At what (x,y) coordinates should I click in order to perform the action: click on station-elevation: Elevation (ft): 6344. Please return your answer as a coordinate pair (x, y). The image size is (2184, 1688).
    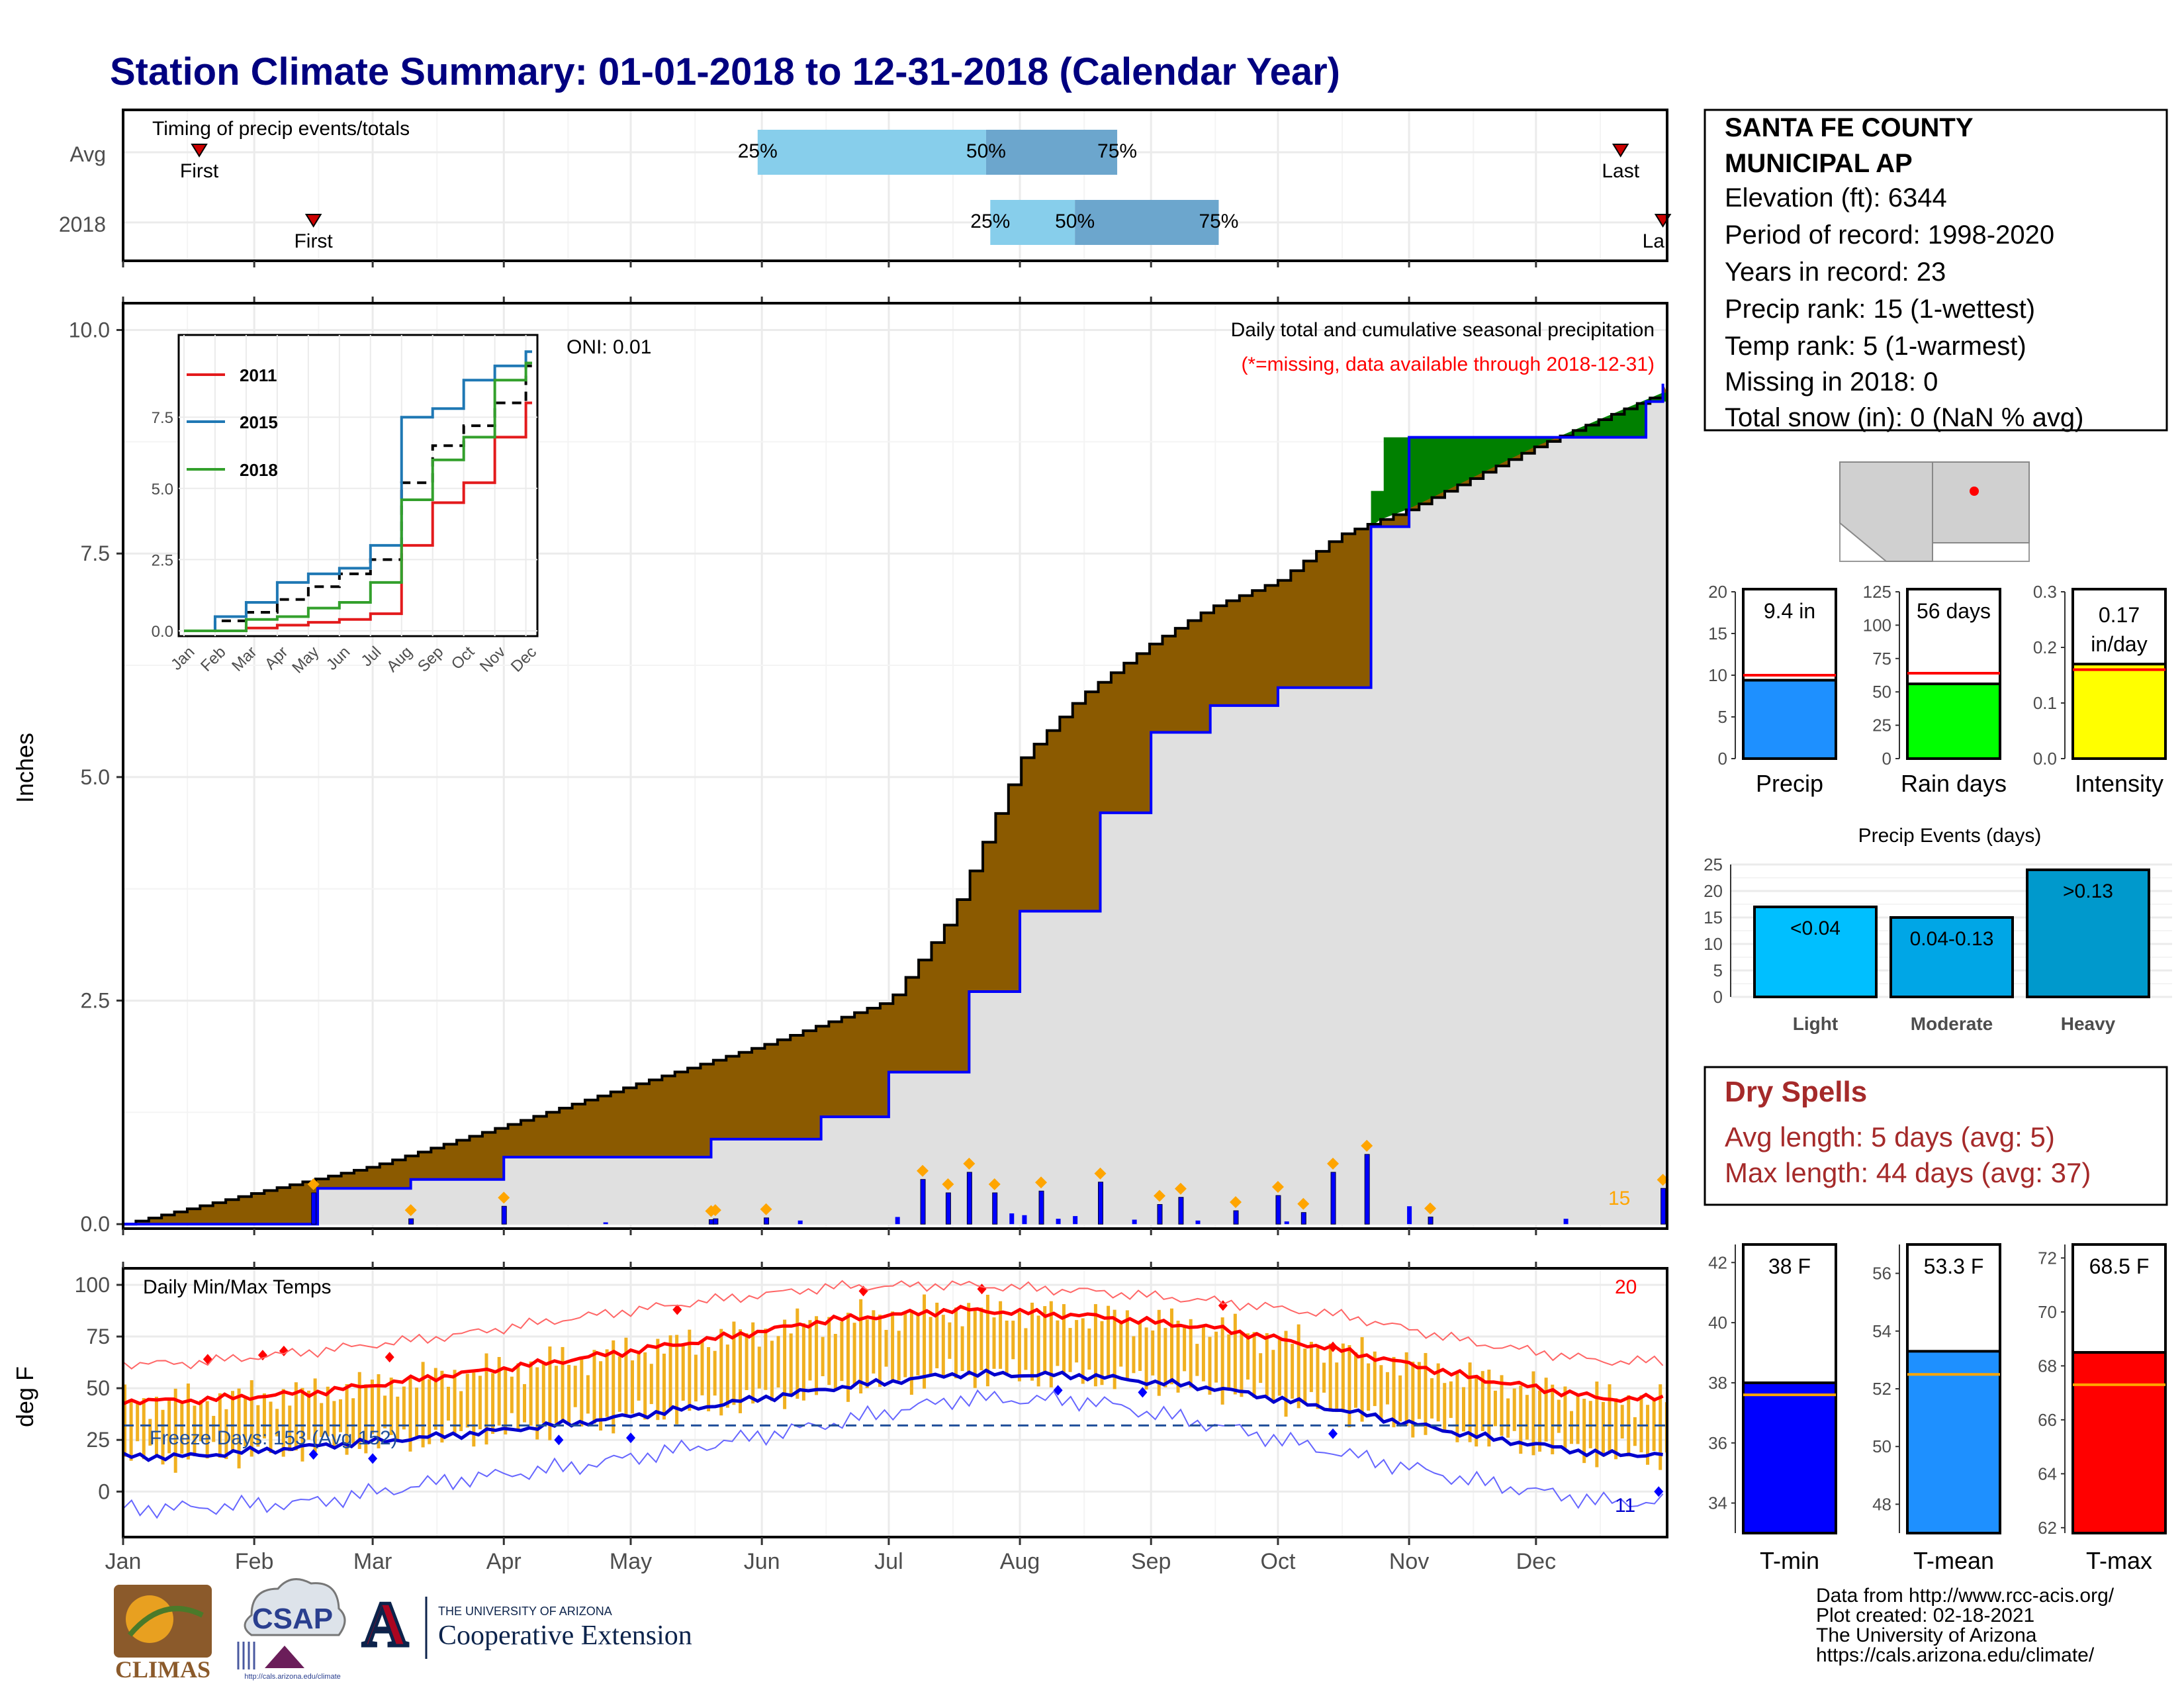
    Looking at the image, I should click on (1836, 197).